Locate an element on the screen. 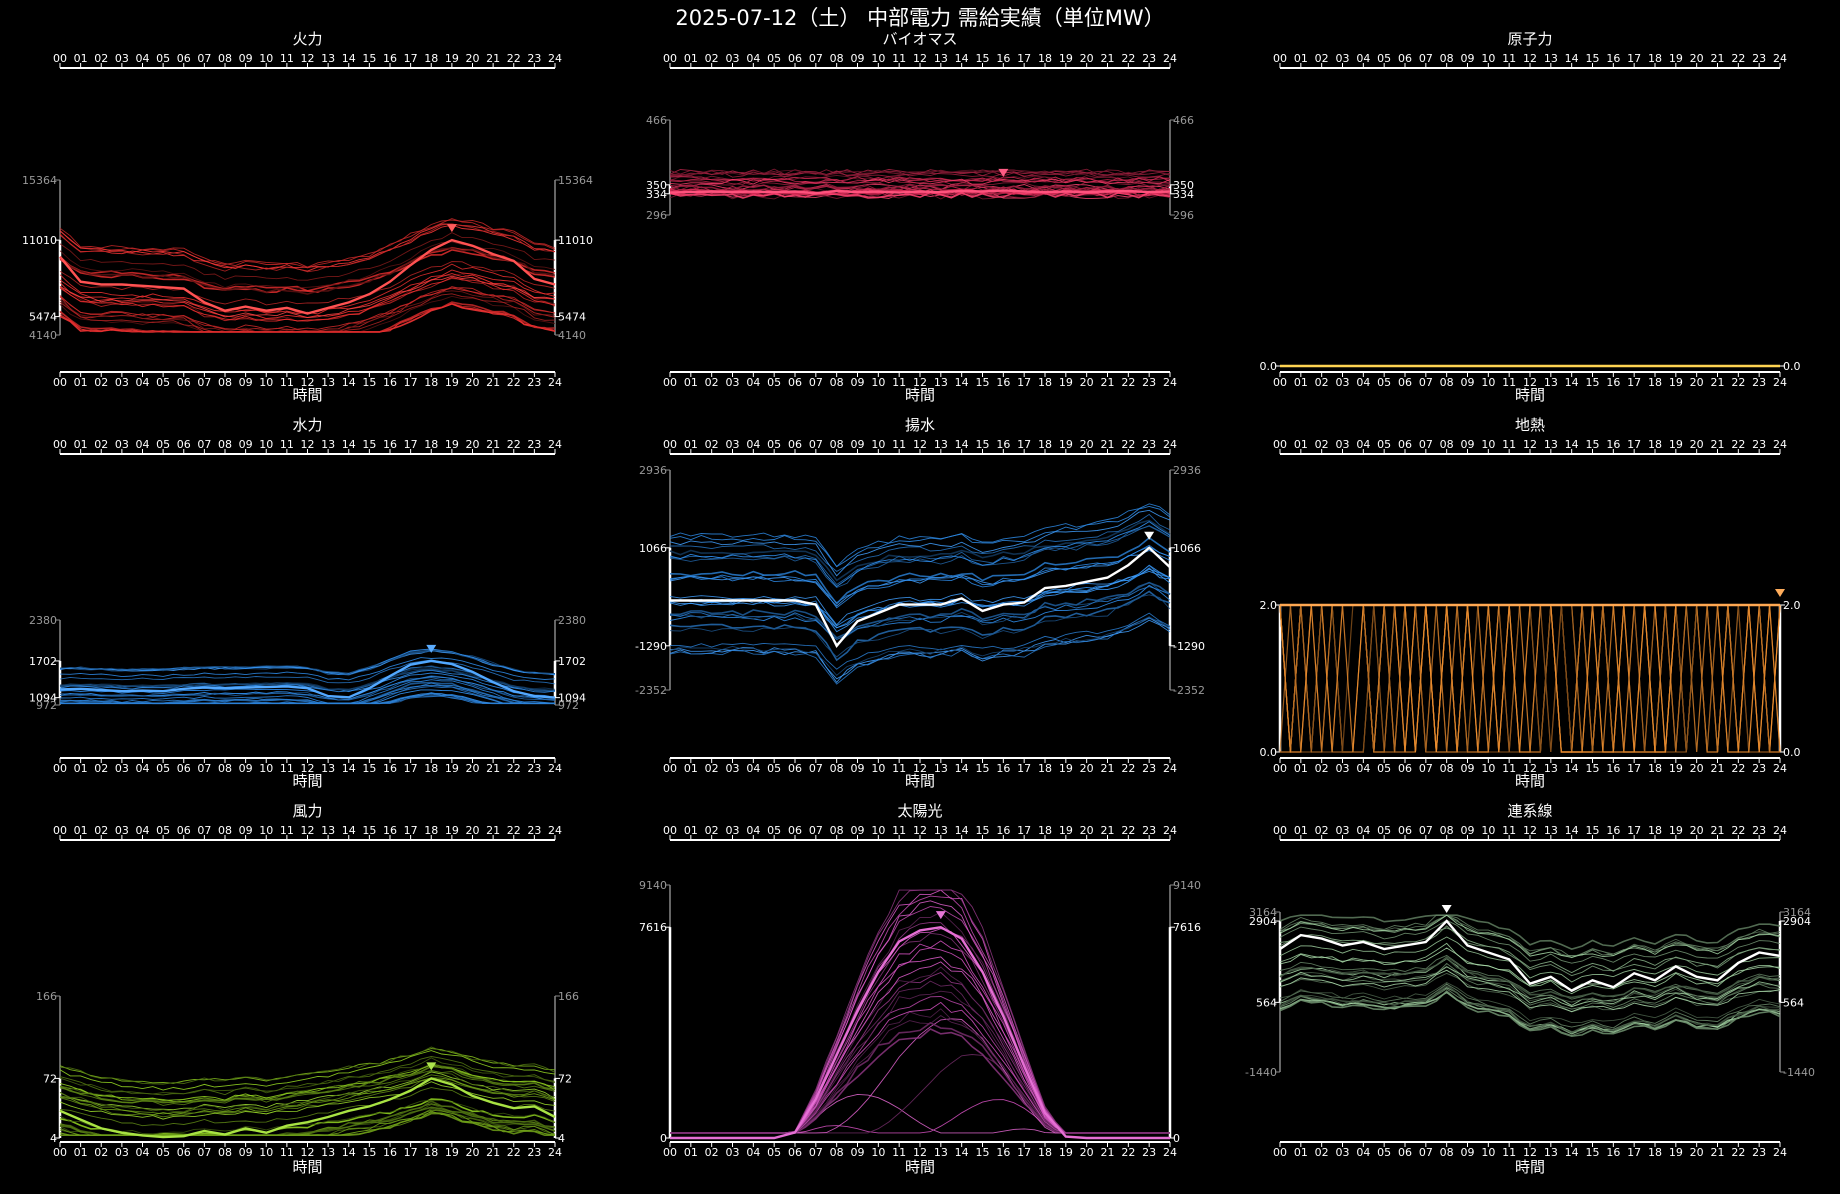  x-tick-label-top: 22 is located at coordinates (1128, 444).